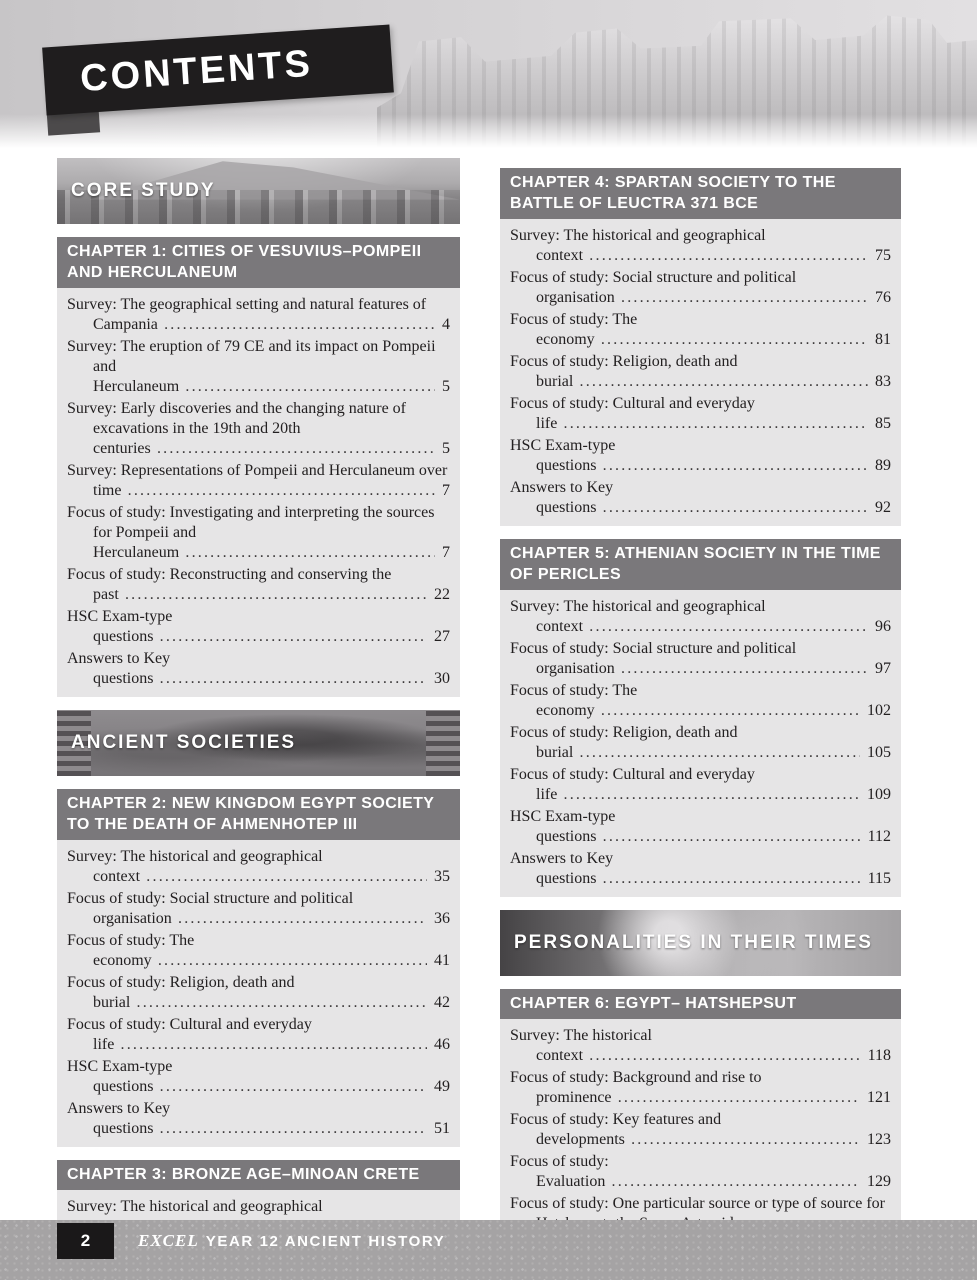  What do you see at coordinates (258, 191) in the screenshot?
I see `part-banner-core-study: CORE STUDY` at bounding box center [258, 191].